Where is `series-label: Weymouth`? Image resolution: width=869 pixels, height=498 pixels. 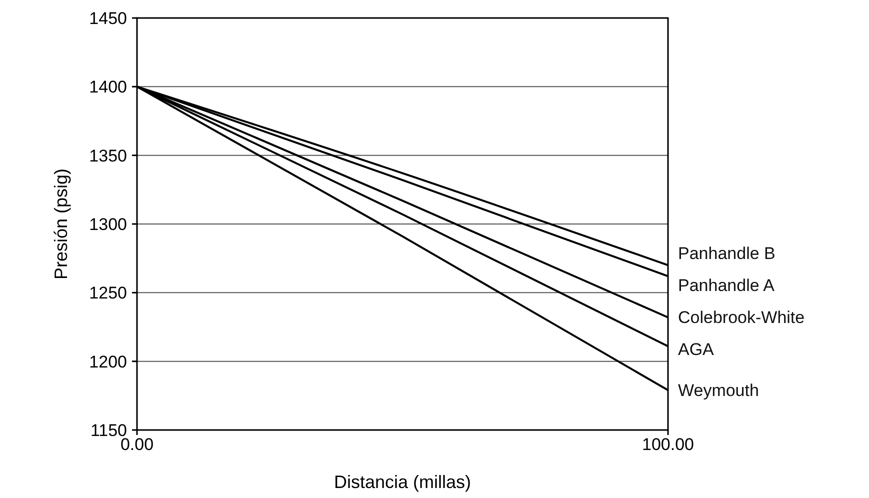
series-label: Weymouth is located at coordinates (718, 390).